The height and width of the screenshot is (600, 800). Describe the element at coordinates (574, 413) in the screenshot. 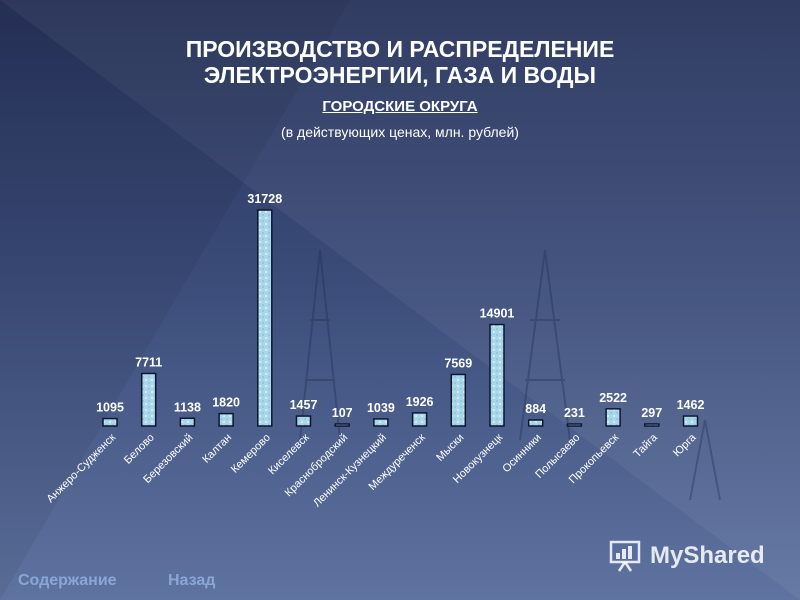

I see `bar-value-label-12: 231` at that location.